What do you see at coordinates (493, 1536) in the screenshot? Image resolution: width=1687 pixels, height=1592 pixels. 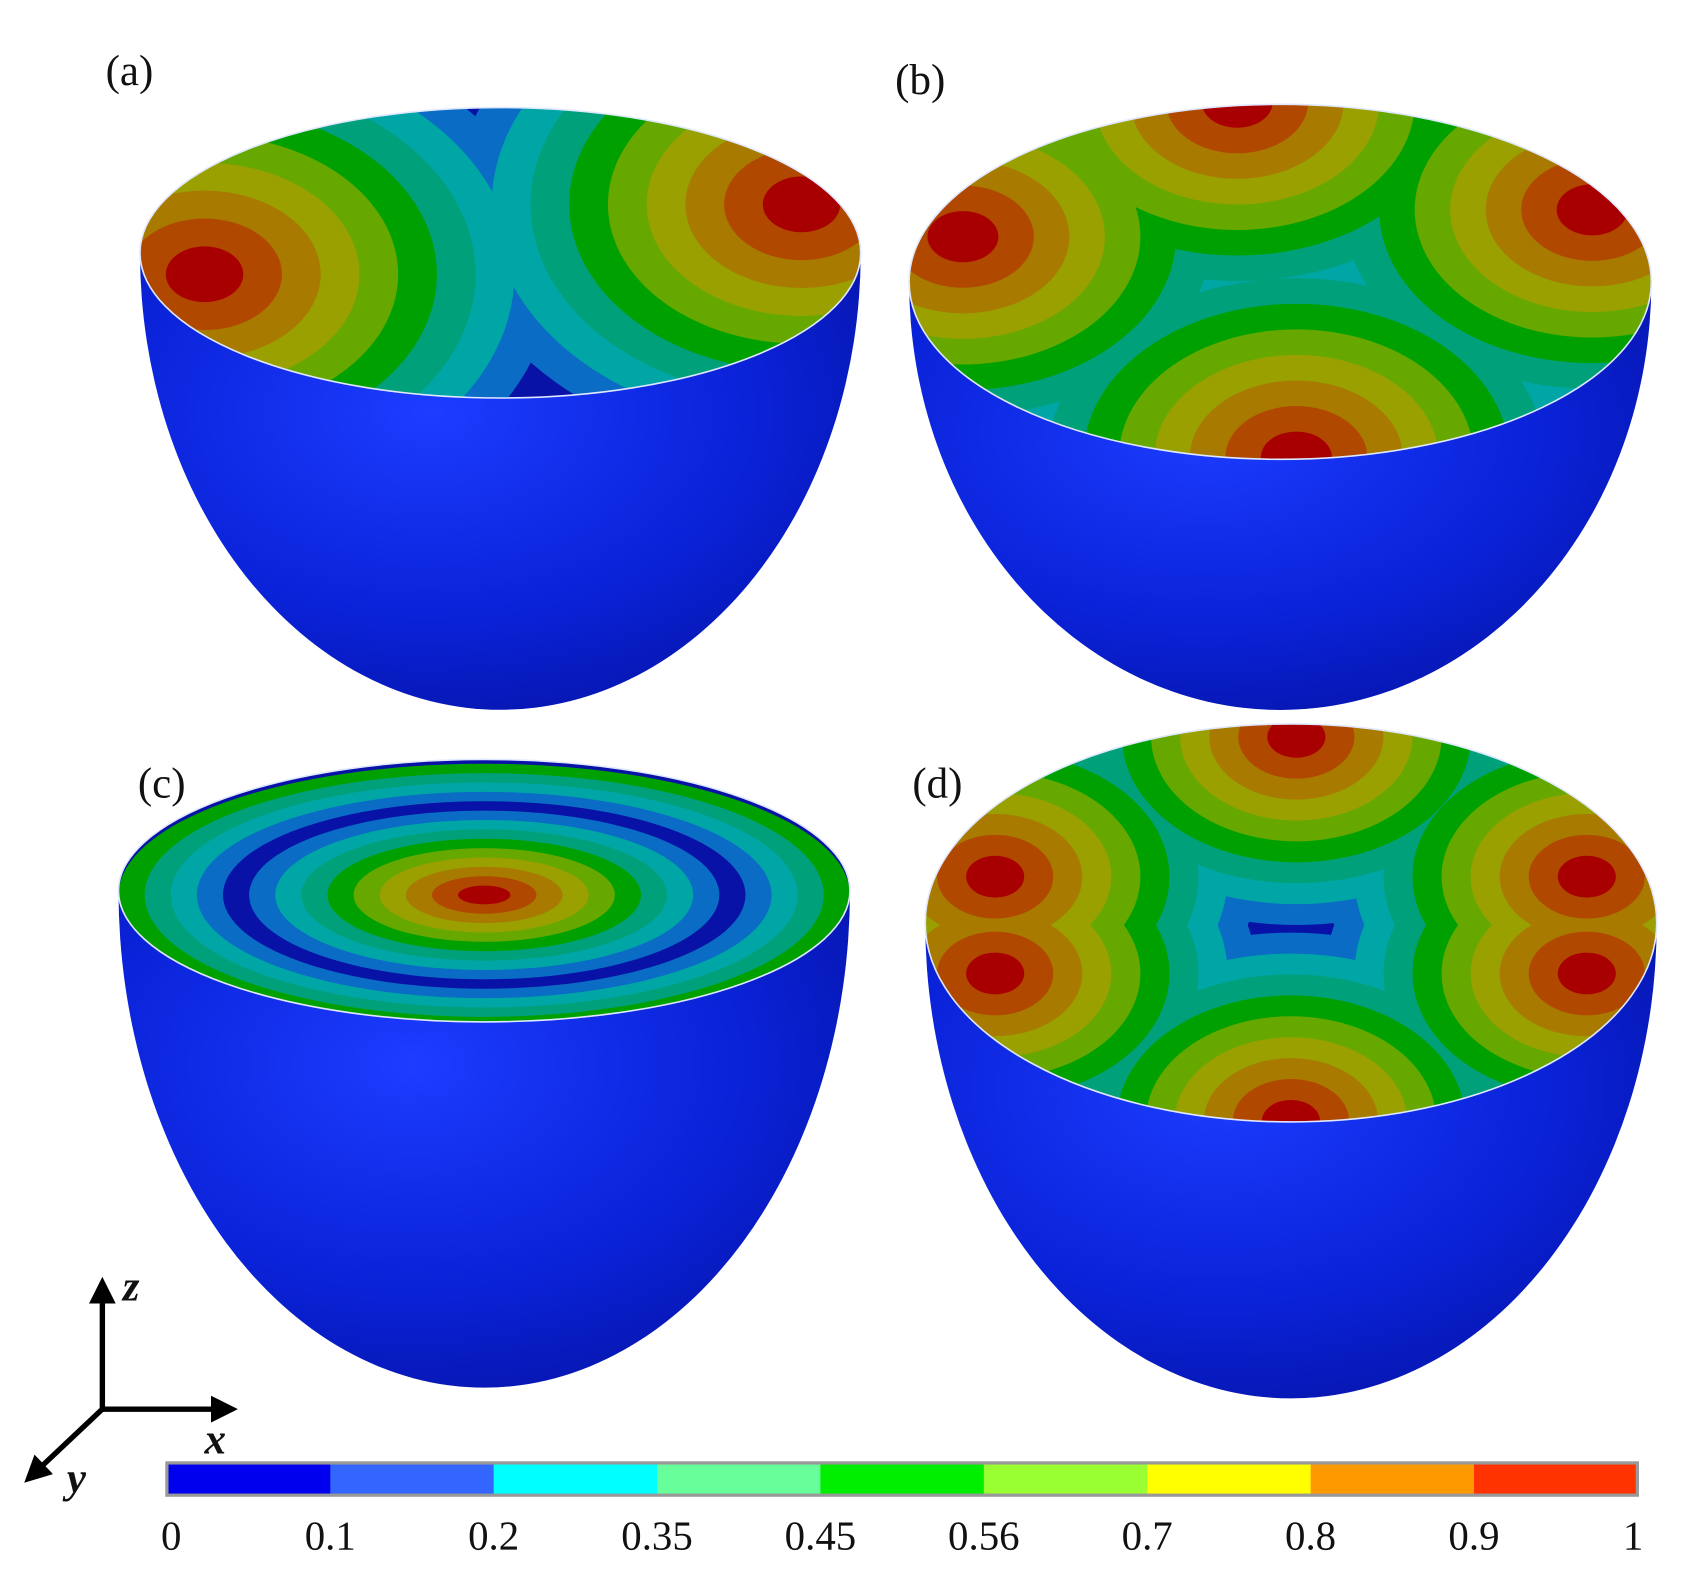 I see `colorbar-tick-label: 0.2` at bounding box center [493, 1536].